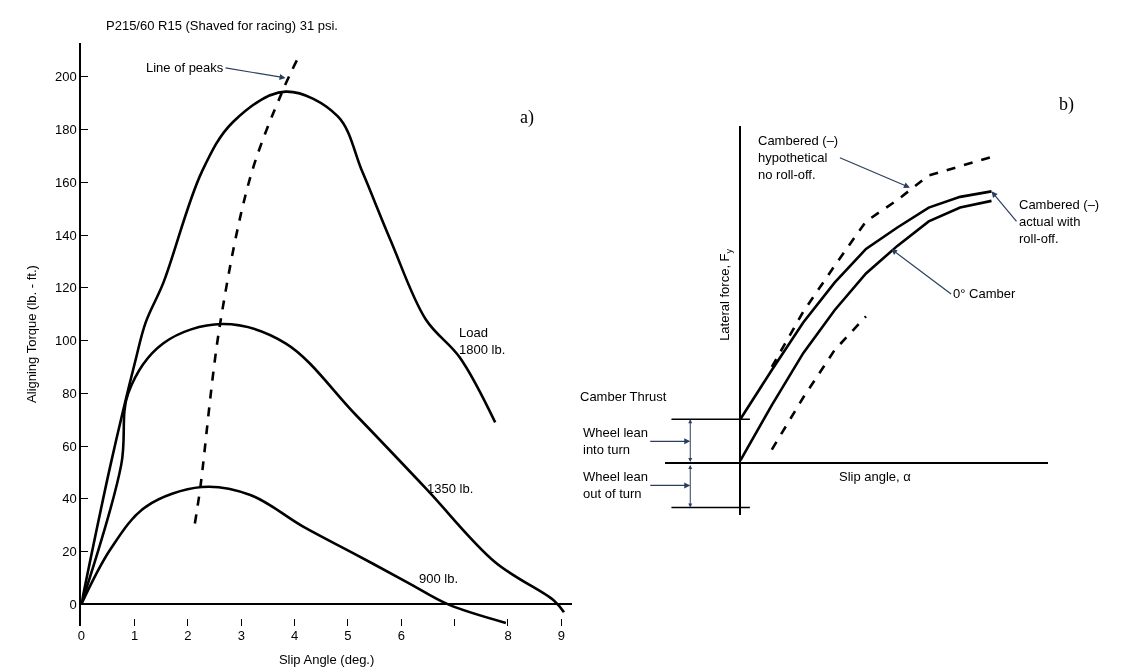  What do you see at coordinates (65, 182) in the screenshot?
I see `y-tick-label: 160` at bounding box center [65, 182].